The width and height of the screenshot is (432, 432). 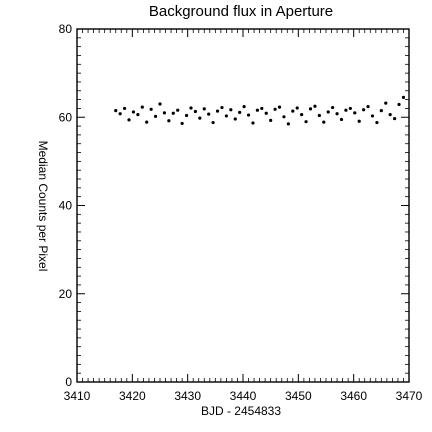 What do you see at coordinates (187, 396) in the screenshot?
I see `x-tick-label: 3430` at bounding box center [187, 396].